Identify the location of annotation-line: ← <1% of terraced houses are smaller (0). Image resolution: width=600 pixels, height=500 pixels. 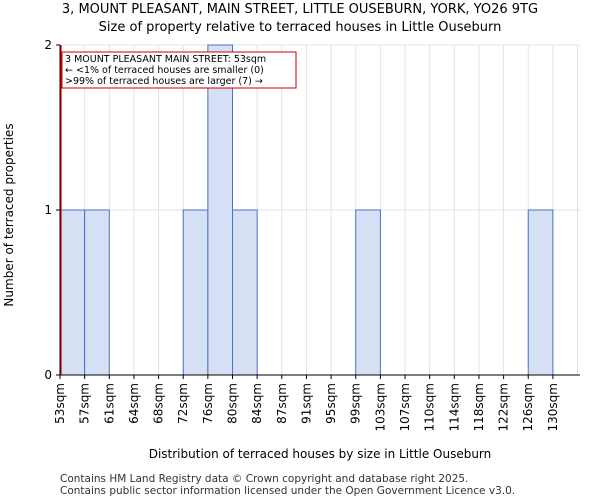
(164, 70).